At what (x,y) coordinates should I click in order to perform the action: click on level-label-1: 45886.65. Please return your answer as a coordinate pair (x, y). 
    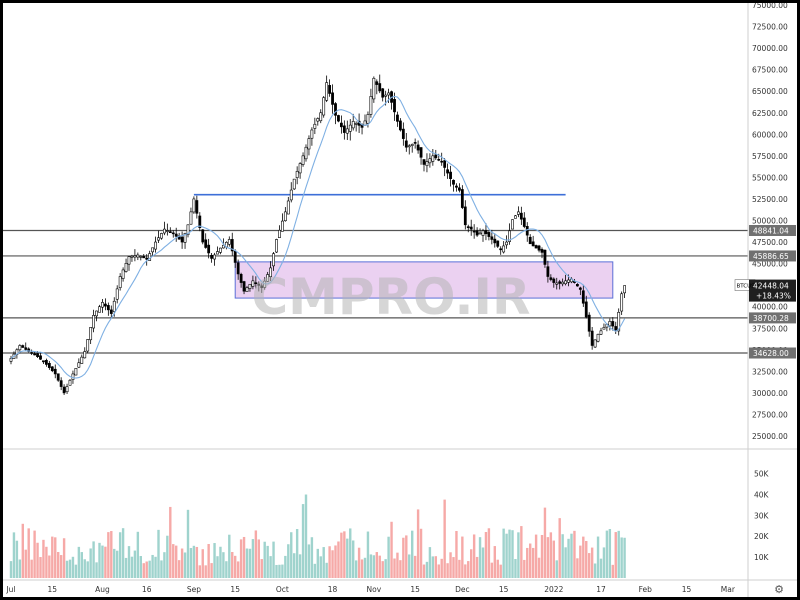
    Looking at the image, I should click on (771, 256).